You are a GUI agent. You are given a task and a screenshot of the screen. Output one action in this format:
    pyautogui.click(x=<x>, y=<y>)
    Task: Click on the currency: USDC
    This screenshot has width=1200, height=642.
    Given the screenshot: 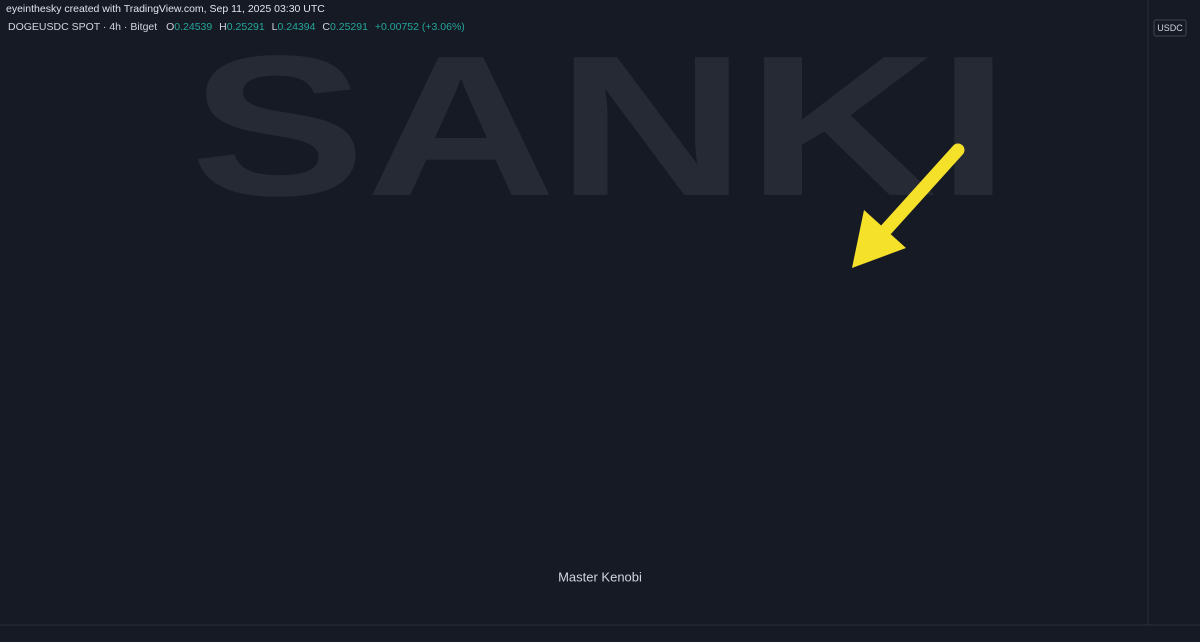 What is the action you would take?
    pyautogui.click(x=1170, y=28)
    